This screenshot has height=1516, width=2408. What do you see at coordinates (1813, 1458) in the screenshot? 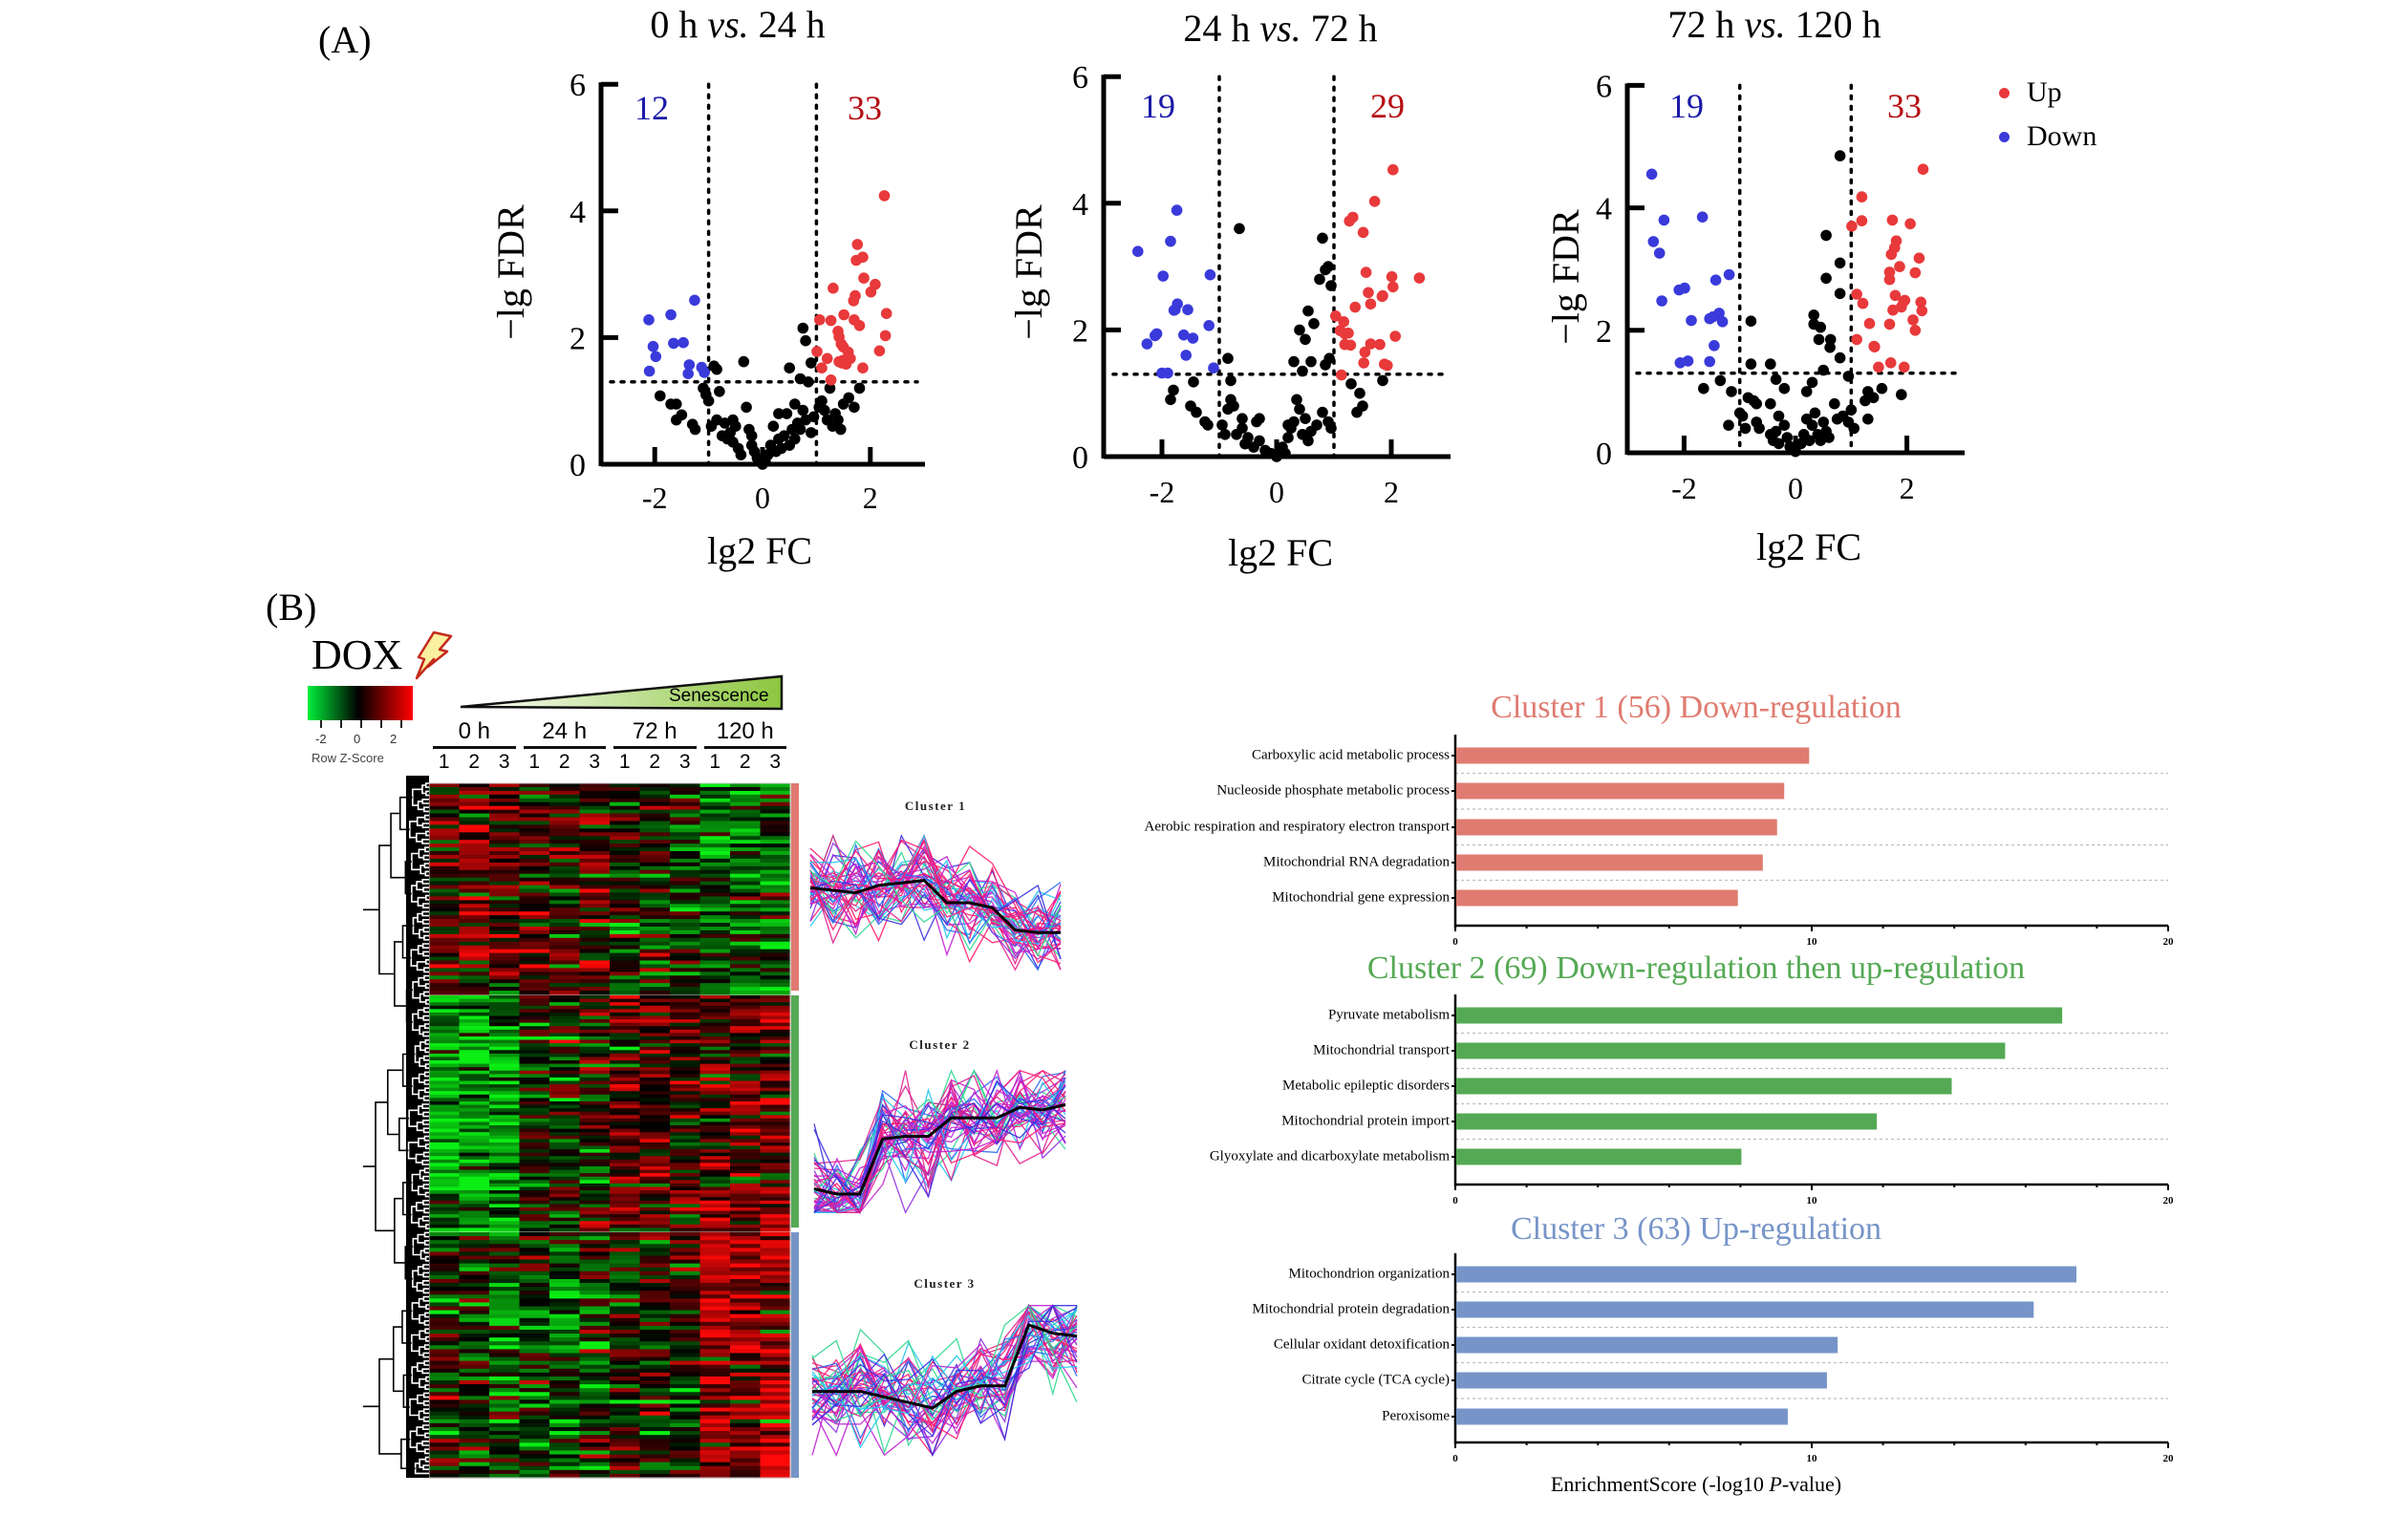
I see `bar-x-tick-label: 10` at bounding box center [1813, 1458].